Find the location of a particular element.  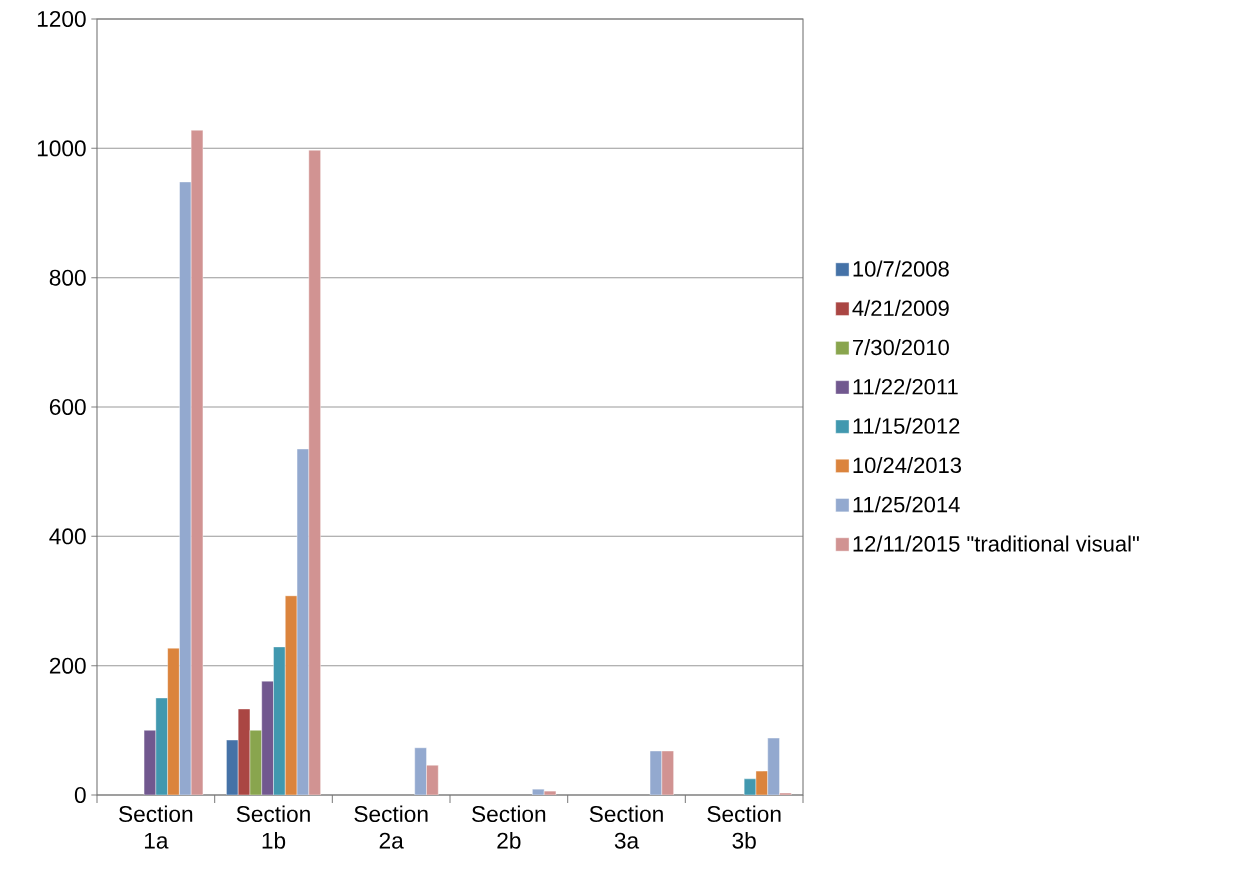

y-tick-label: 200 is located at coordinates (67, 665).